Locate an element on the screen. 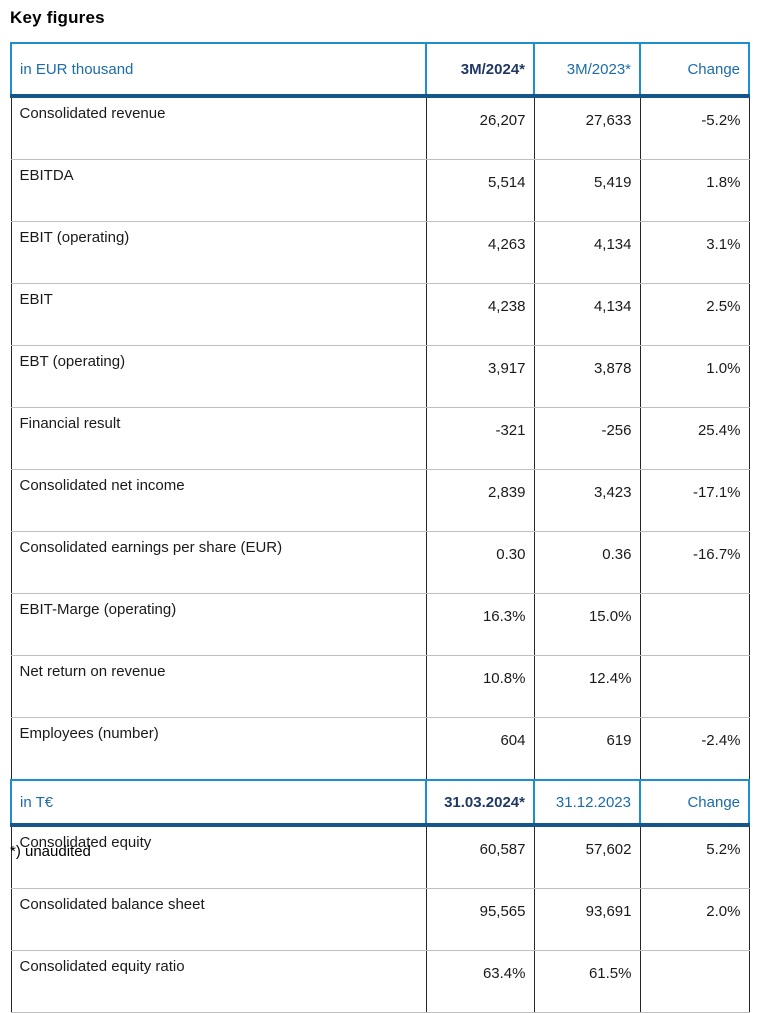 The width and height of the screenshot is (761, 1013). row-change-value: 5.2% is located at coordinates (695, 857).